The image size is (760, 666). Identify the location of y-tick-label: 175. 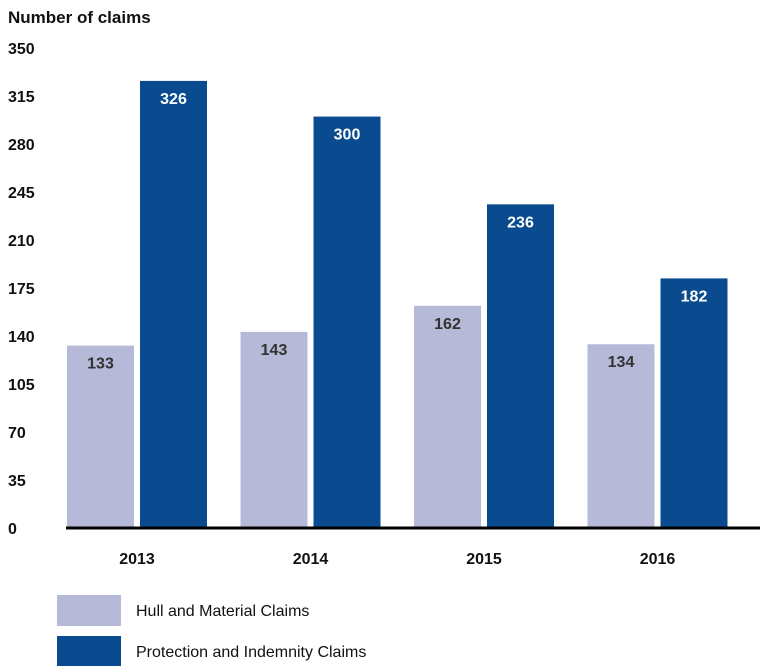
(21, 289).